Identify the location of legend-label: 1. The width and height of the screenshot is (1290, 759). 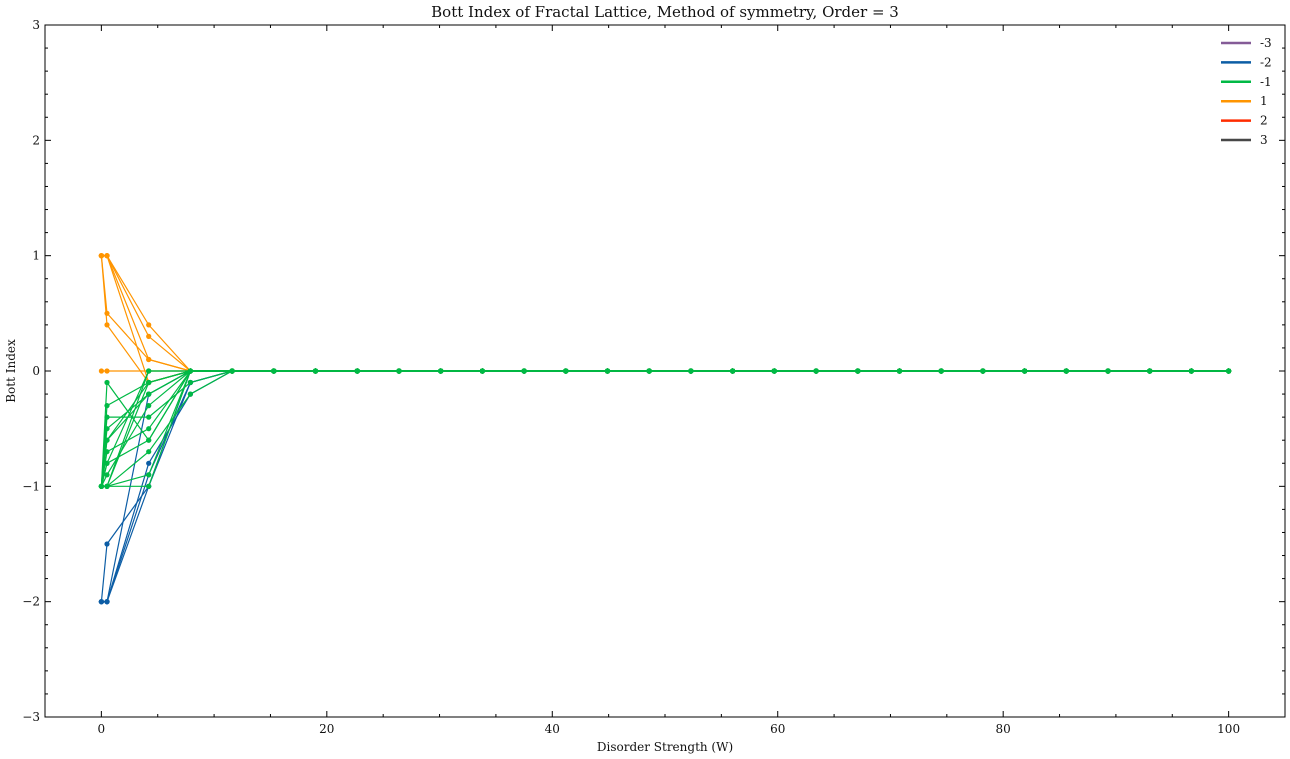
(1264, 101).